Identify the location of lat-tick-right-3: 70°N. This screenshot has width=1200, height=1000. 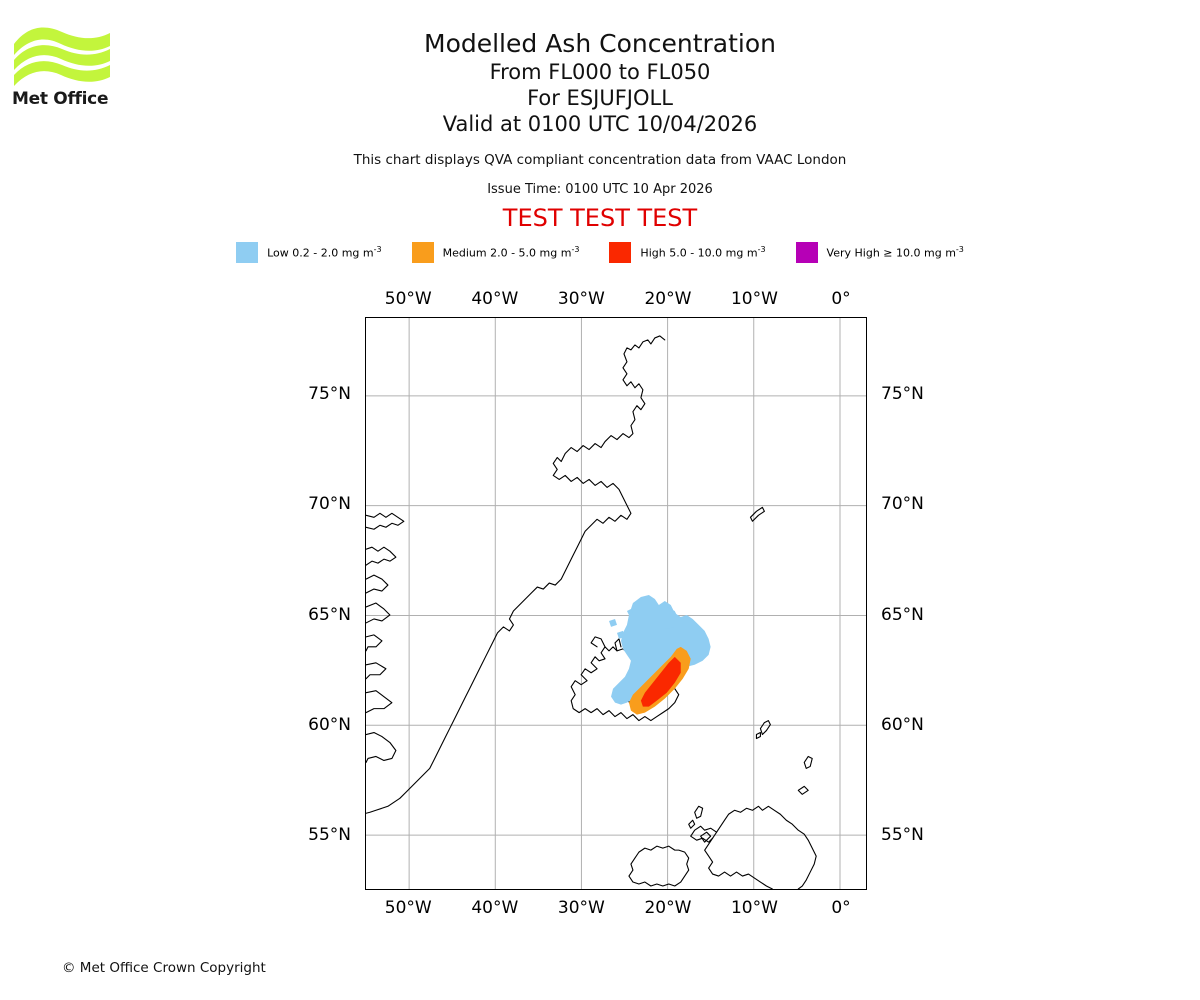
(902, 504).